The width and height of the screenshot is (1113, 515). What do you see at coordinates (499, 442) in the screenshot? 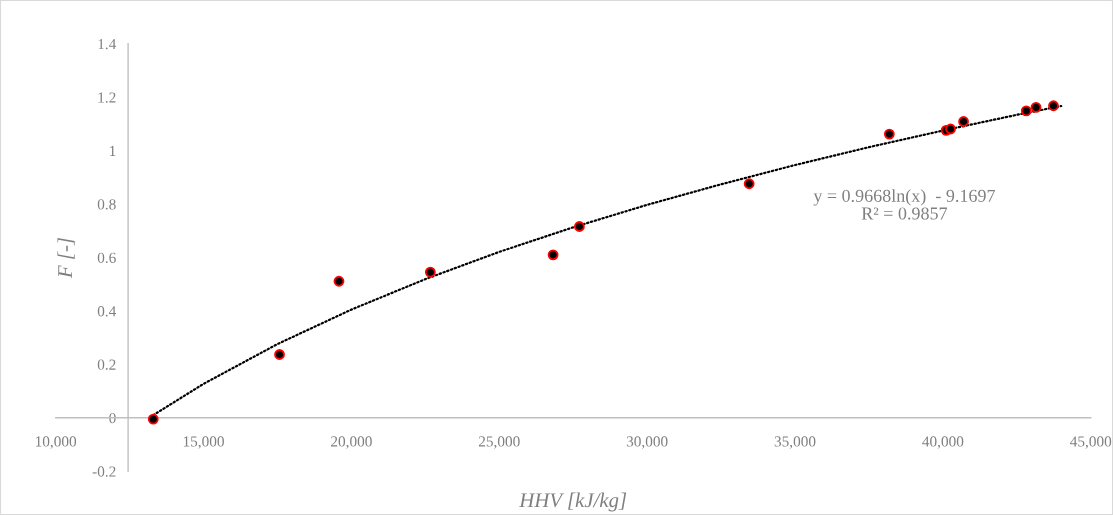
I see `x-tick-label: 25,000` at bounding box center [499, 442].